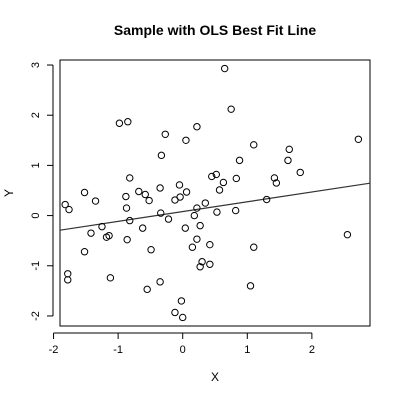  Describe the element at coordinates (36, 165) in the screenshot. I see `y-tick-label: 1` at that location.